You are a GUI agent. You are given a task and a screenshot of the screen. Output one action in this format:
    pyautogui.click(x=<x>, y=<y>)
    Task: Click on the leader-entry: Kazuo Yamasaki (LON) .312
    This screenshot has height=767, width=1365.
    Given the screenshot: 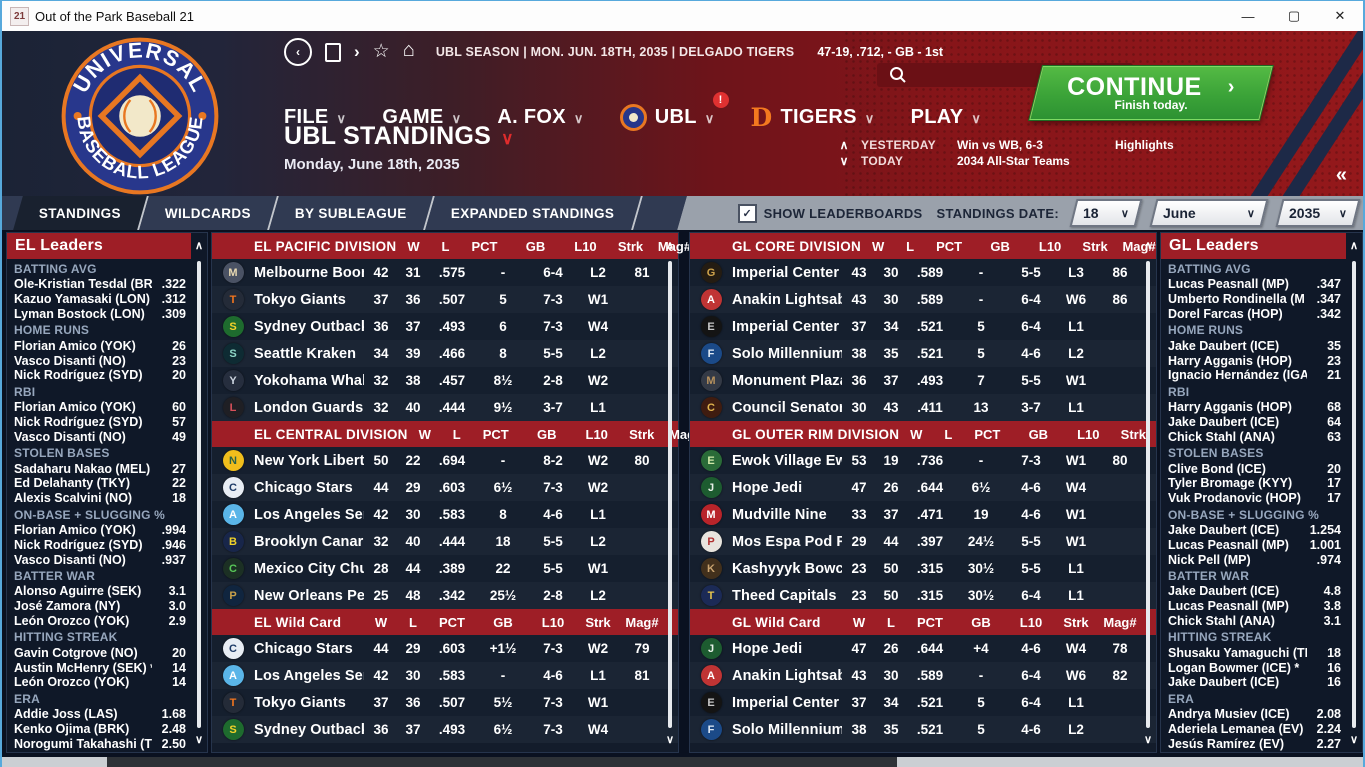 What is the action you would take?
    pyautogui.click(x=101, y=299)
    